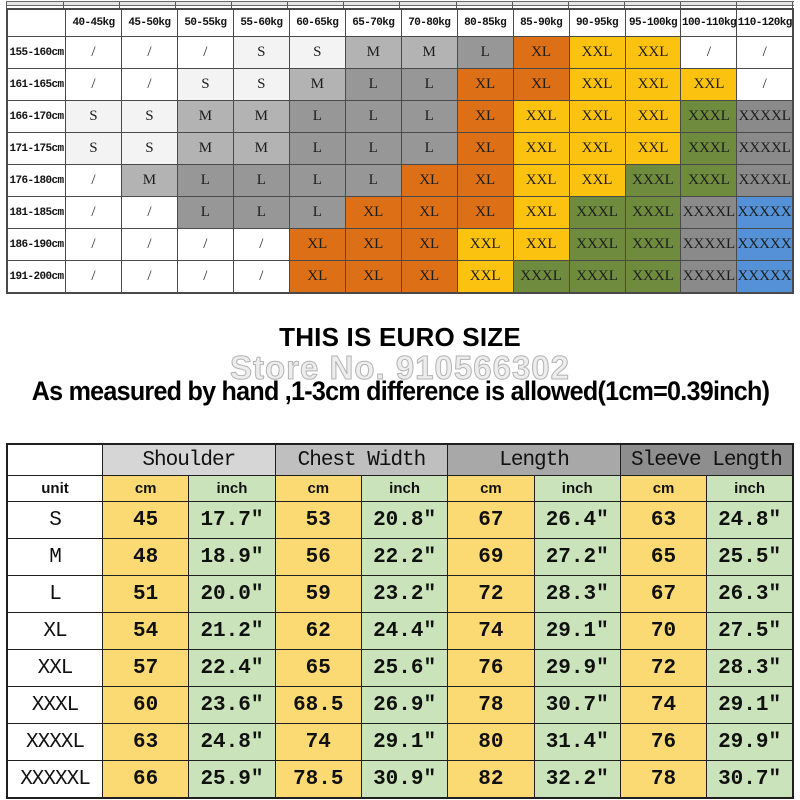  Describe the element at coordinates (318, 488) in the screenshot. I see `unit-header-cell: cm` at that location.